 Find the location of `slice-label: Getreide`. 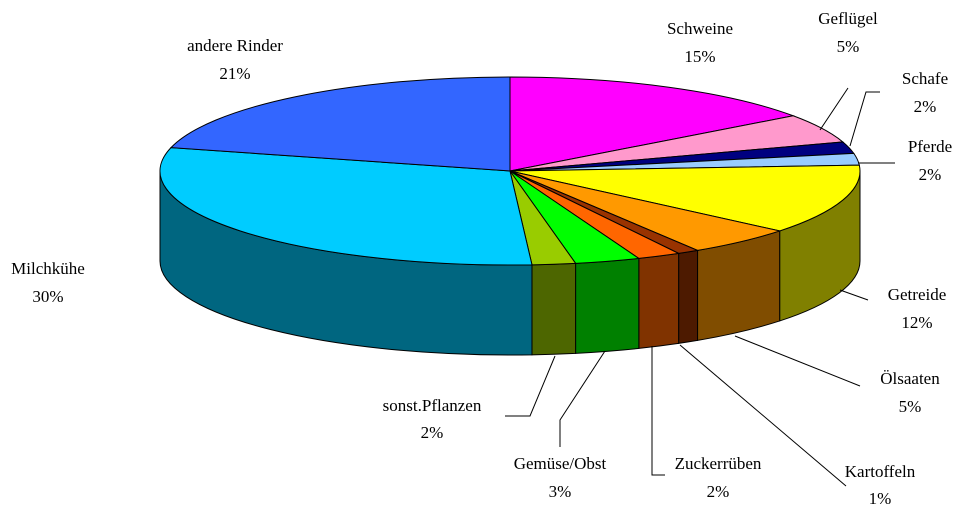

slice-label: Getreide is located at coordinates (917, 294).